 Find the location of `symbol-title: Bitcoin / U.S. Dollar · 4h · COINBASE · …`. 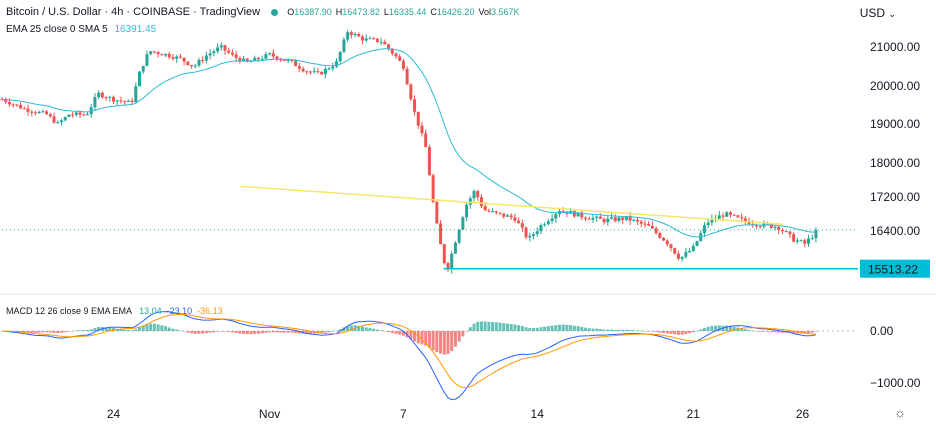

symbol-title: Bitcoin / U.S. Dollar · 4h · COINBASE · … is located at coordinates (133, 12).